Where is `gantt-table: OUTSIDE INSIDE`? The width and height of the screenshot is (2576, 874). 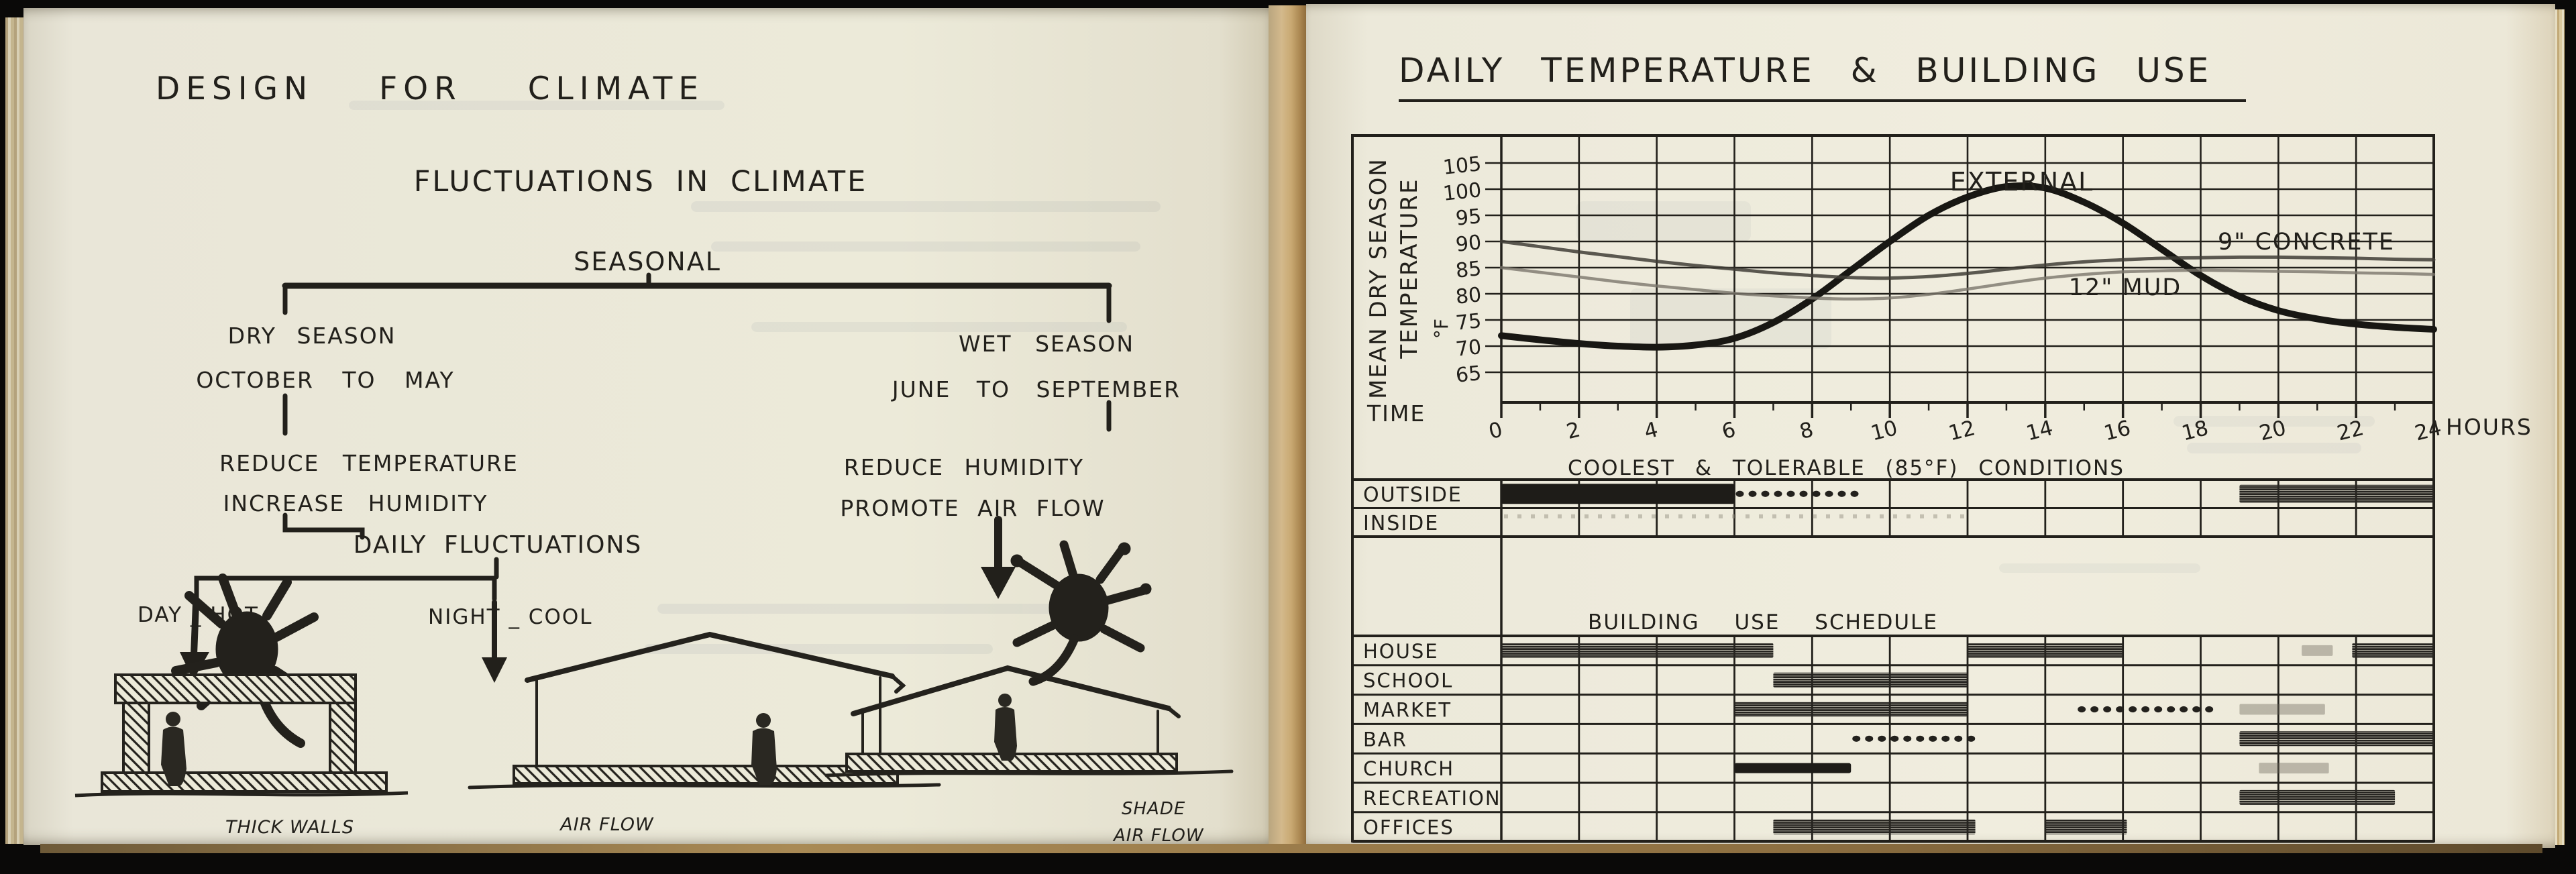 gantt-table: OUTSIDE INSIDE is located at coordinates (1893, 508).